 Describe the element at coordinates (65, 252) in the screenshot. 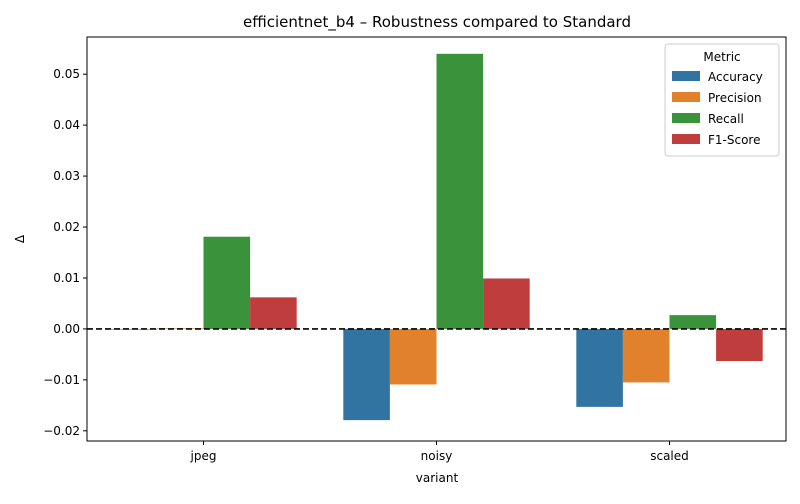

I see `y-axis: −0.02 −0.01 0.00 0.01 0.02 0.03 0.04 0.05` at that location.